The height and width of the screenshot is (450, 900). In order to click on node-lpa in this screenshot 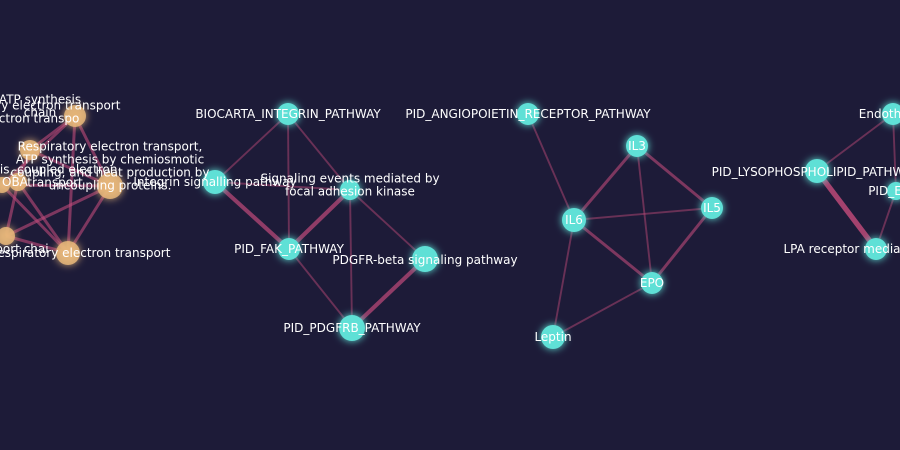, I will do `click(876, 249)`.